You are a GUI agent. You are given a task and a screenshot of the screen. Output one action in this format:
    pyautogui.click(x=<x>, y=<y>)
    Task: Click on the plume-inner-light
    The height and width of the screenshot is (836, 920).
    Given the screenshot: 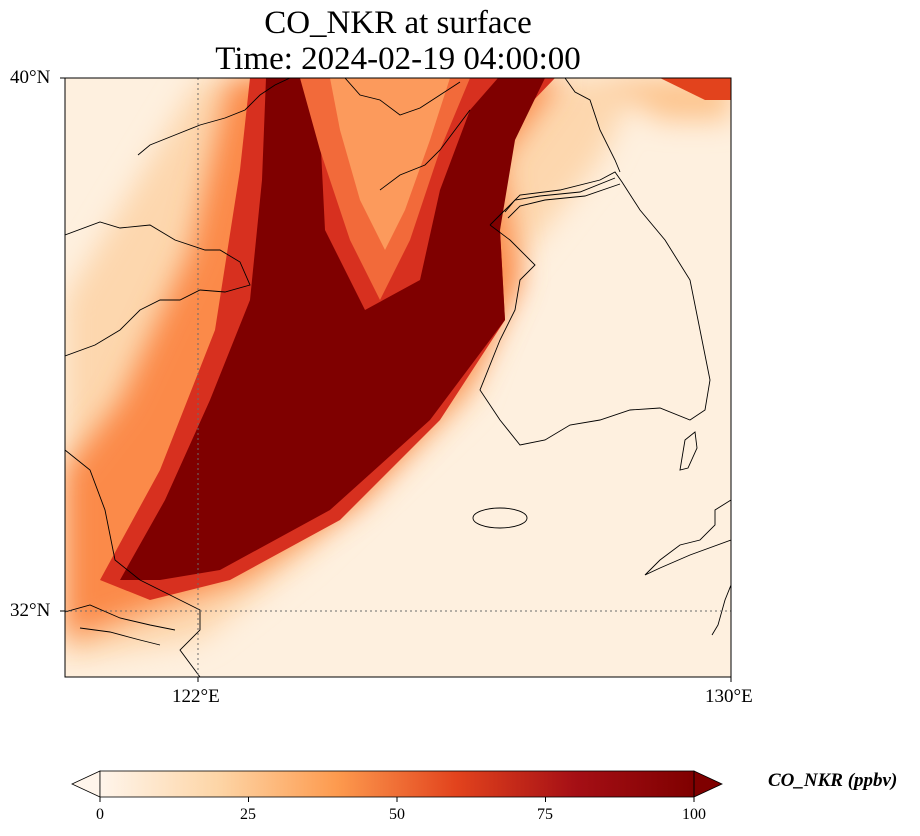 What is the action you would take?
    pyautogui.click(x=390, y=164)
    